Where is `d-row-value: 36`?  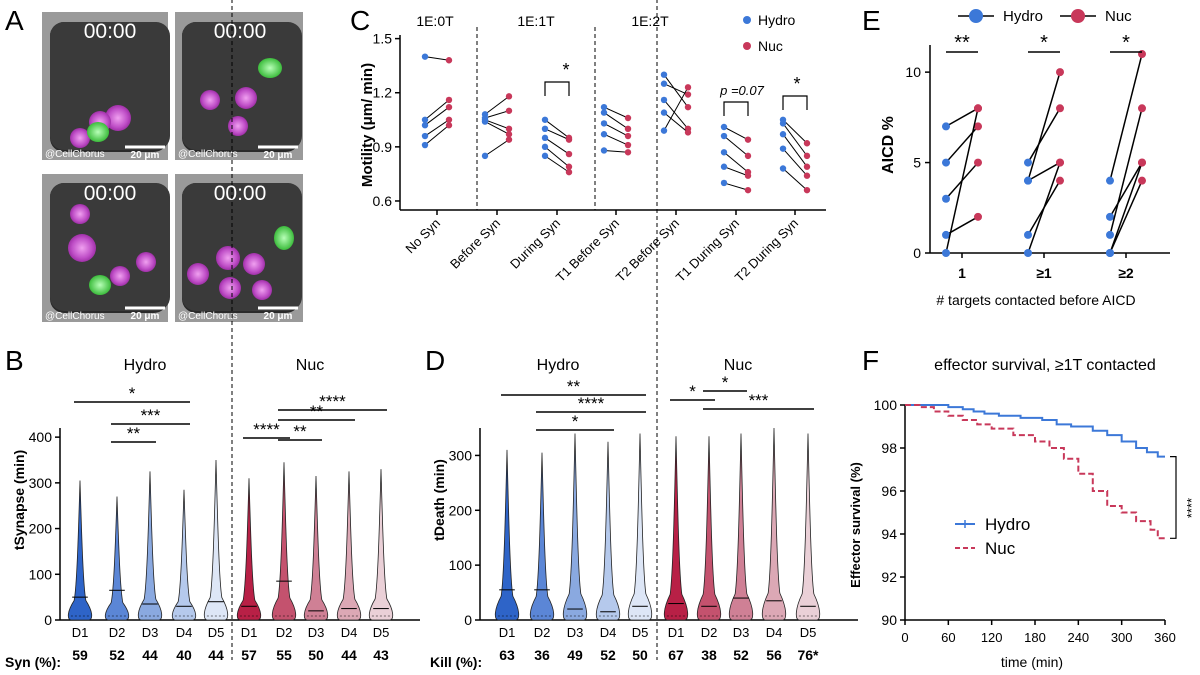
d-row-value: 36 is located at coordinates (542, 655).